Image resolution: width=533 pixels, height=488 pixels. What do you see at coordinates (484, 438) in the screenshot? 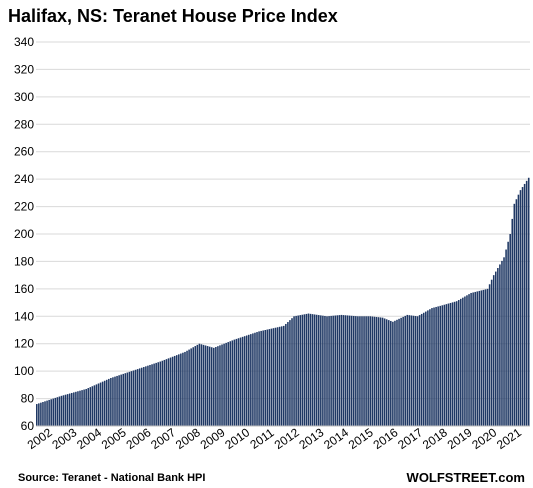
I see `x-tick-label: 2020` at bounding box center [484, 438].